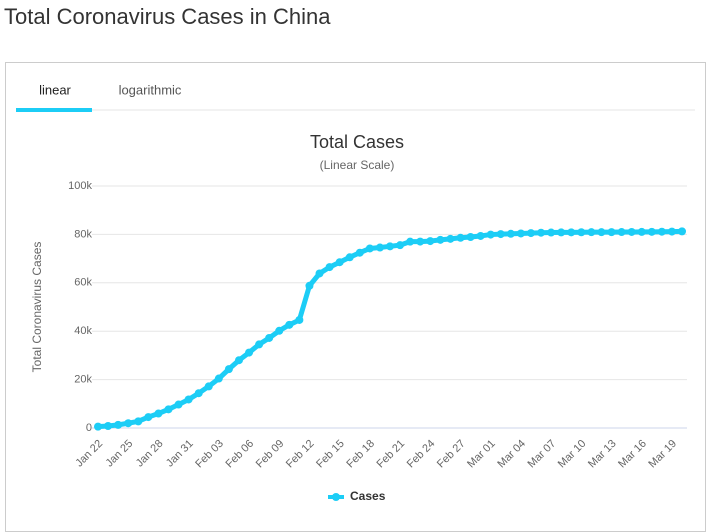 The width and height of the screenshot is (710, 532). Describe the element at coordinates (83, 283) in the screenshot. I see `y-tick-label: 60k` at that location.